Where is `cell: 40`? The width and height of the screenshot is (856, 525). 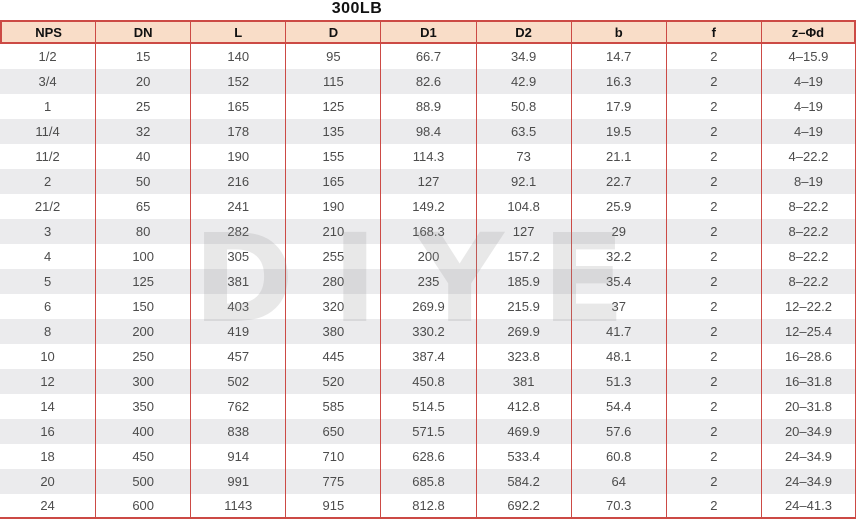 cell: 40 is located at coordinates (143, 156).